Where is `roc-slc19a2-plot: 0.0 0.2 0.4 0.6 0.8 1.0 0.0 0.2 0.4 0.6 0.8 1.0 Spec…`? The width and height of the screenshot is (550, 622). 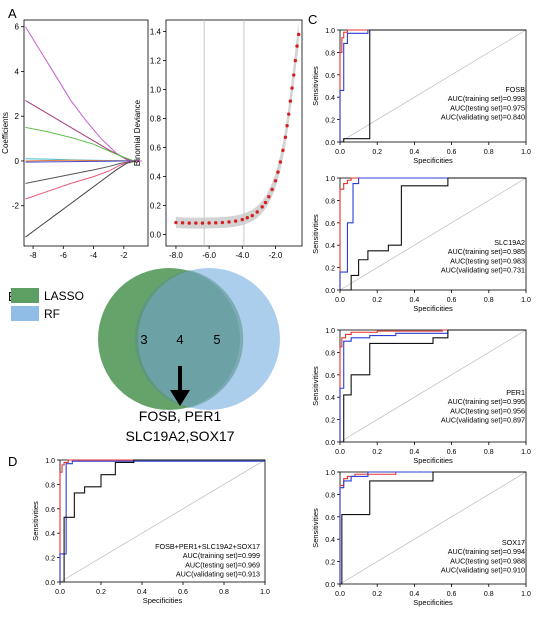 roc-slc19a2-plot: 0.0 0.2 0.4 0.6 0.8 1.0 0.0 0.2 0.4 0.6 0.8 1.0 Spec… is located at coordinates (421, 244).